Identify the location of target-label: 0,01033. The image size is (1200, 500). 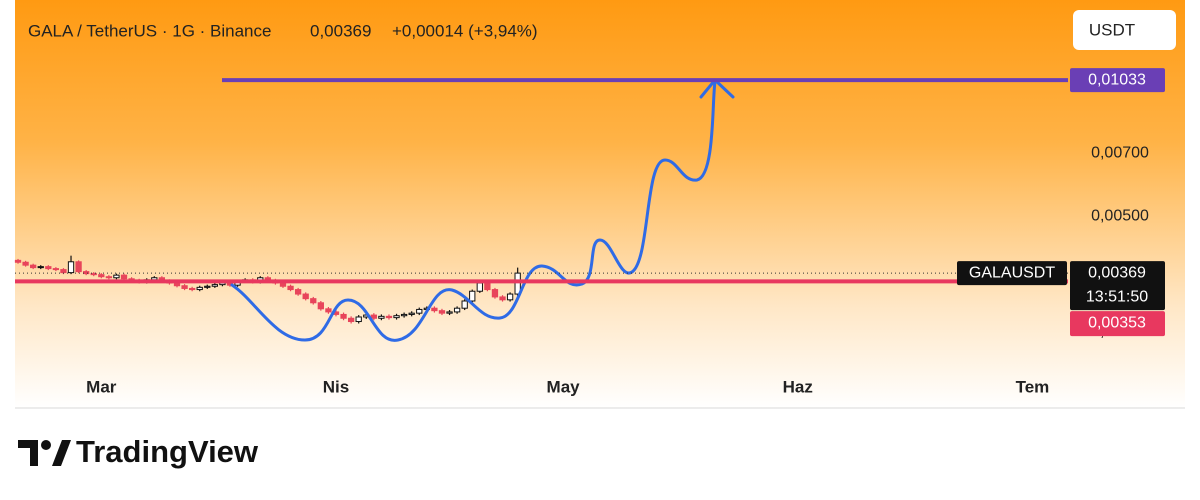
(1117, 79).